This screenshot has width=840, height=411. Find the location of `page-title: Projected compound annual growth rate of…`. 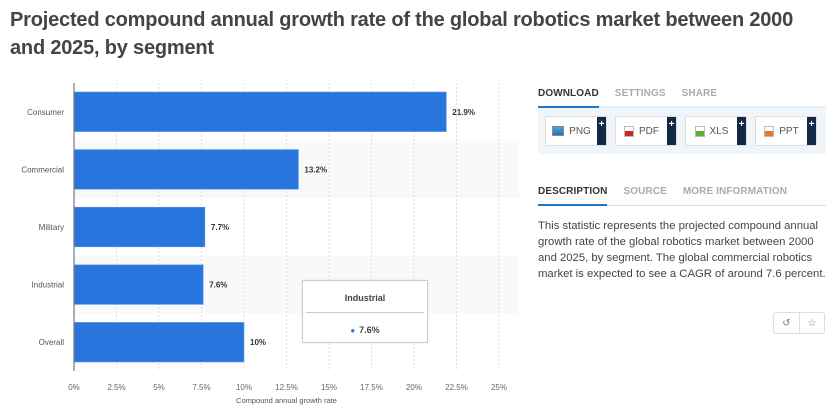

page-title: Projected compound annual growth rate of… is located at coordinates (402, 34).